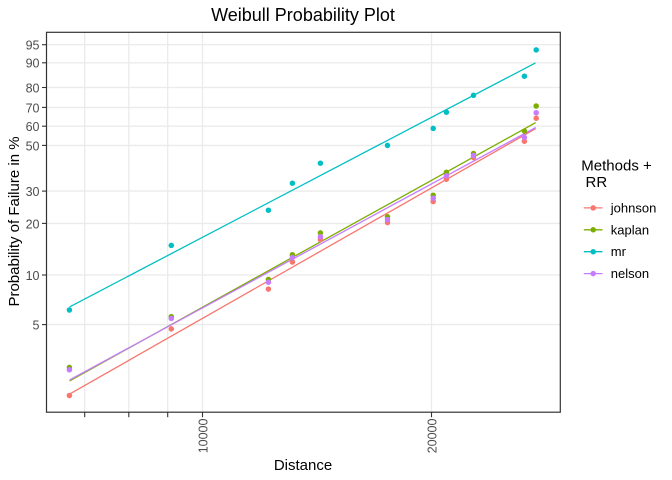 The image size is (672, 480). What do you see at coordinates (14, 221) in the screenshot?
I see `svg-text: Probability of Failure in %` at bounding box center [14, 221].